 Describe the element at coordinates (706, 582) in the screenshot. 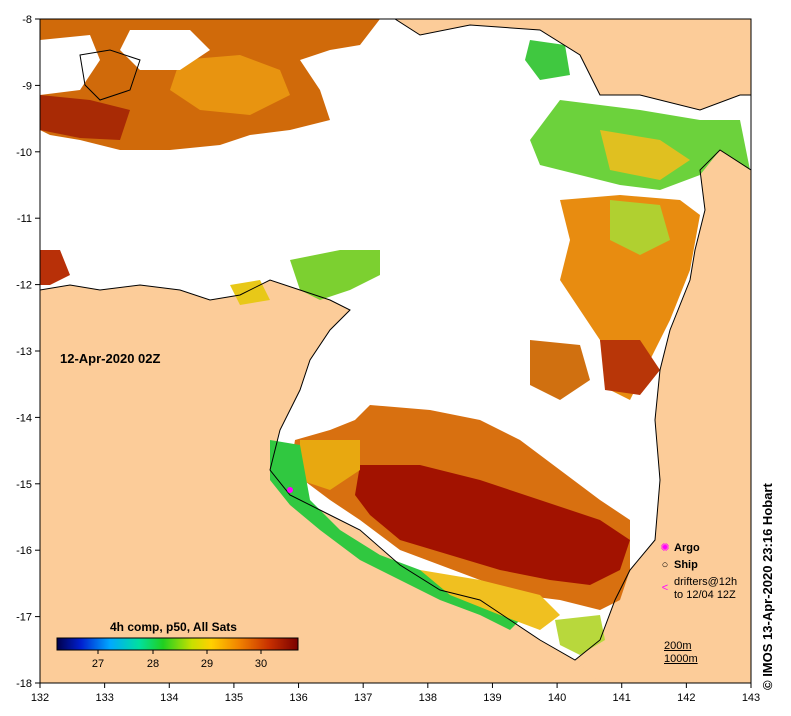

I see `legend-drifters-line1: drifters@12h` at that location.